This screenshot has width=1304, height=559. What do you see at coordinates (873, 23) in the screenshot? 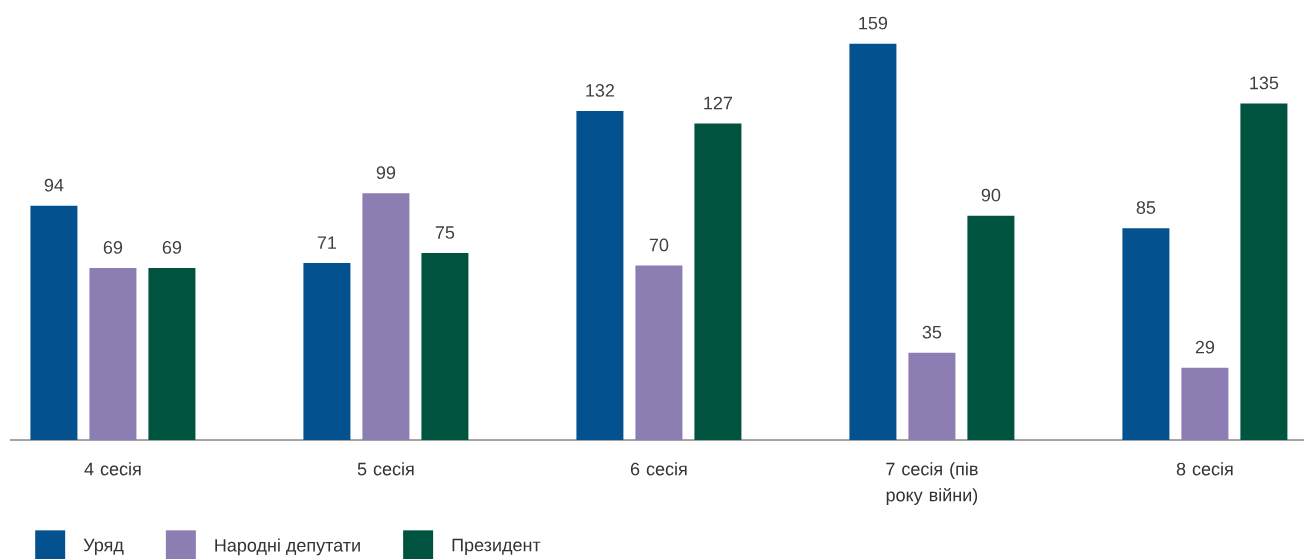
I see `data-label: 159` at bounding box center [873, 23].